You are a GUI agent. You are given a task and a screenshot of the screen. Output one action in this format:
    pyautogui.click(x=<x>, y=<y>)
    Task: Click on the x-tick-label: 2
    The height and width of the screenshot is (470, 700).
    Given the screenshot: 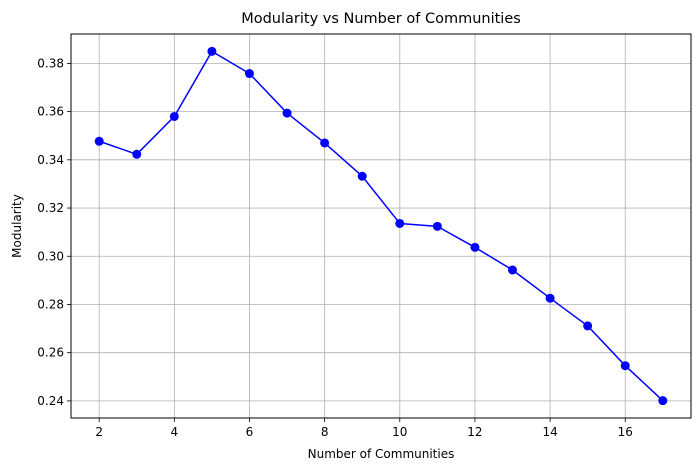 What is the action you would take?
    pyautogui.click(x=99, y=432)
    